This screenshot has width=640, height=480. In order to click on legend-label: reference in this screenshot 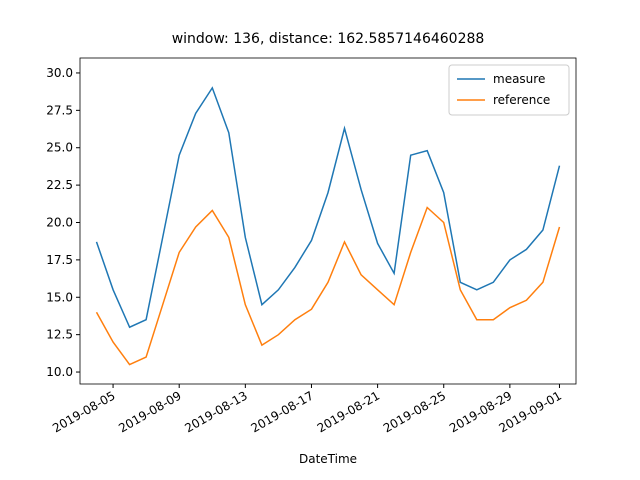, I will do `click(521, 100)`.